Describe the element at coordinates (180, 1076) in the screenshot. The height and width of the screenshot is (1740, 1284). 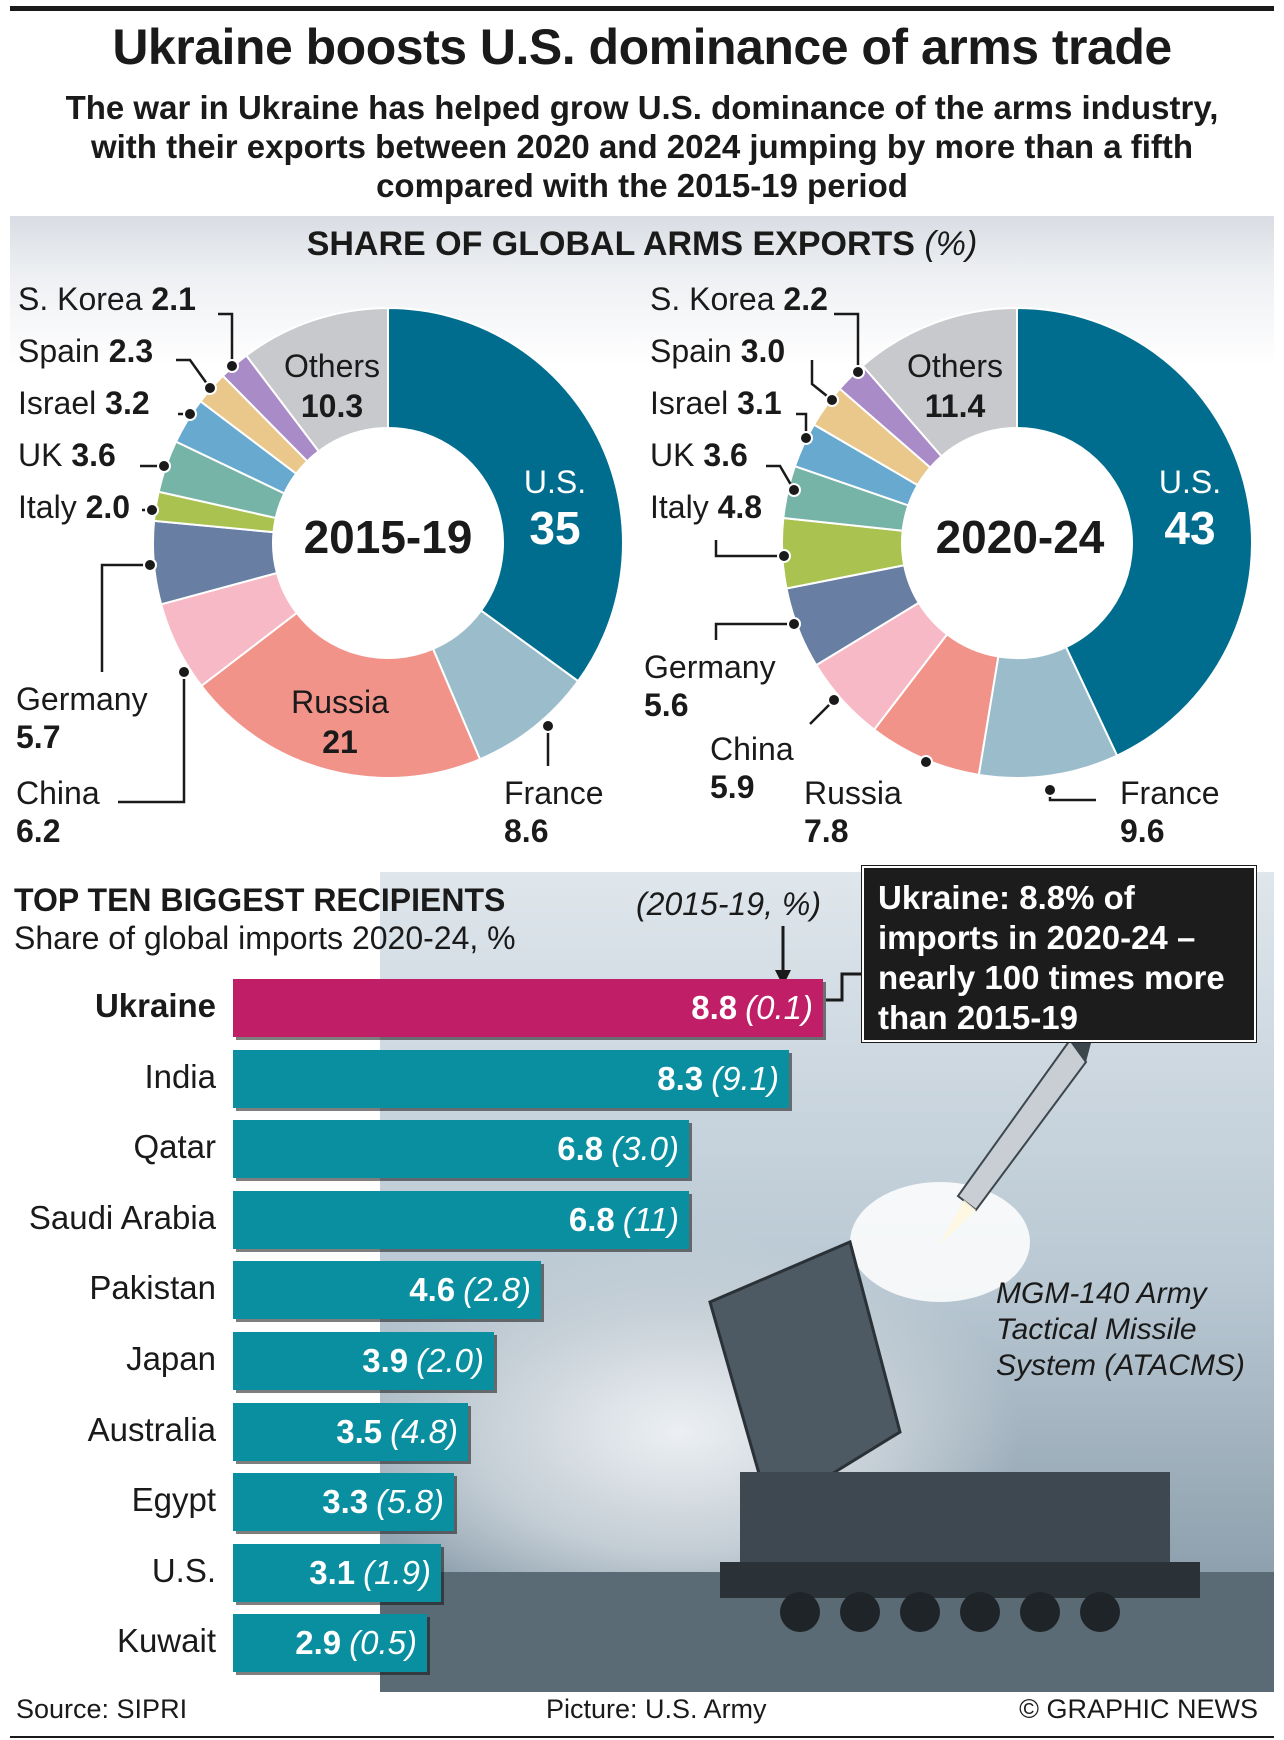
I see `bar-label-india: India` at that location.